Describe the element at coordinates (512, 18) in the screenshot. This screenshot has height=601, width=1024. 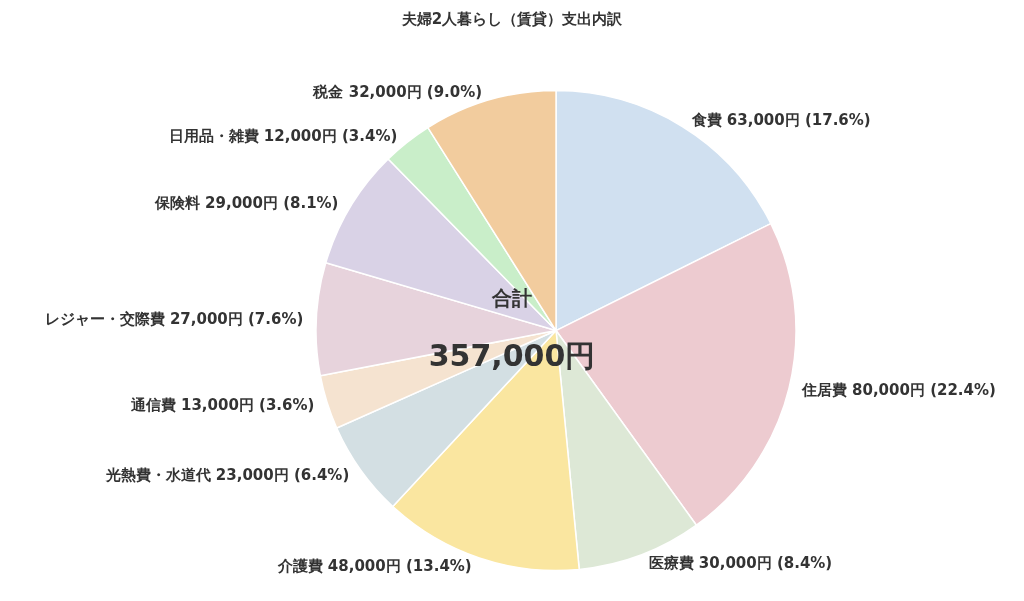
I see `chart-title: 夫婦2人暮らし（賃貸）支出内訳` at that location.